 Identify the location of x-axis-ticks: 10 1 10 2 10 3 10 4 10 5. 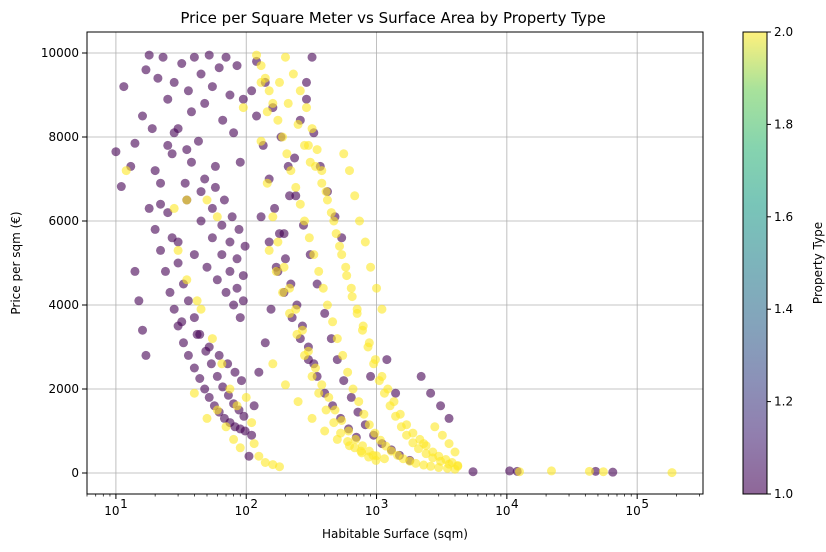
(393, 506).